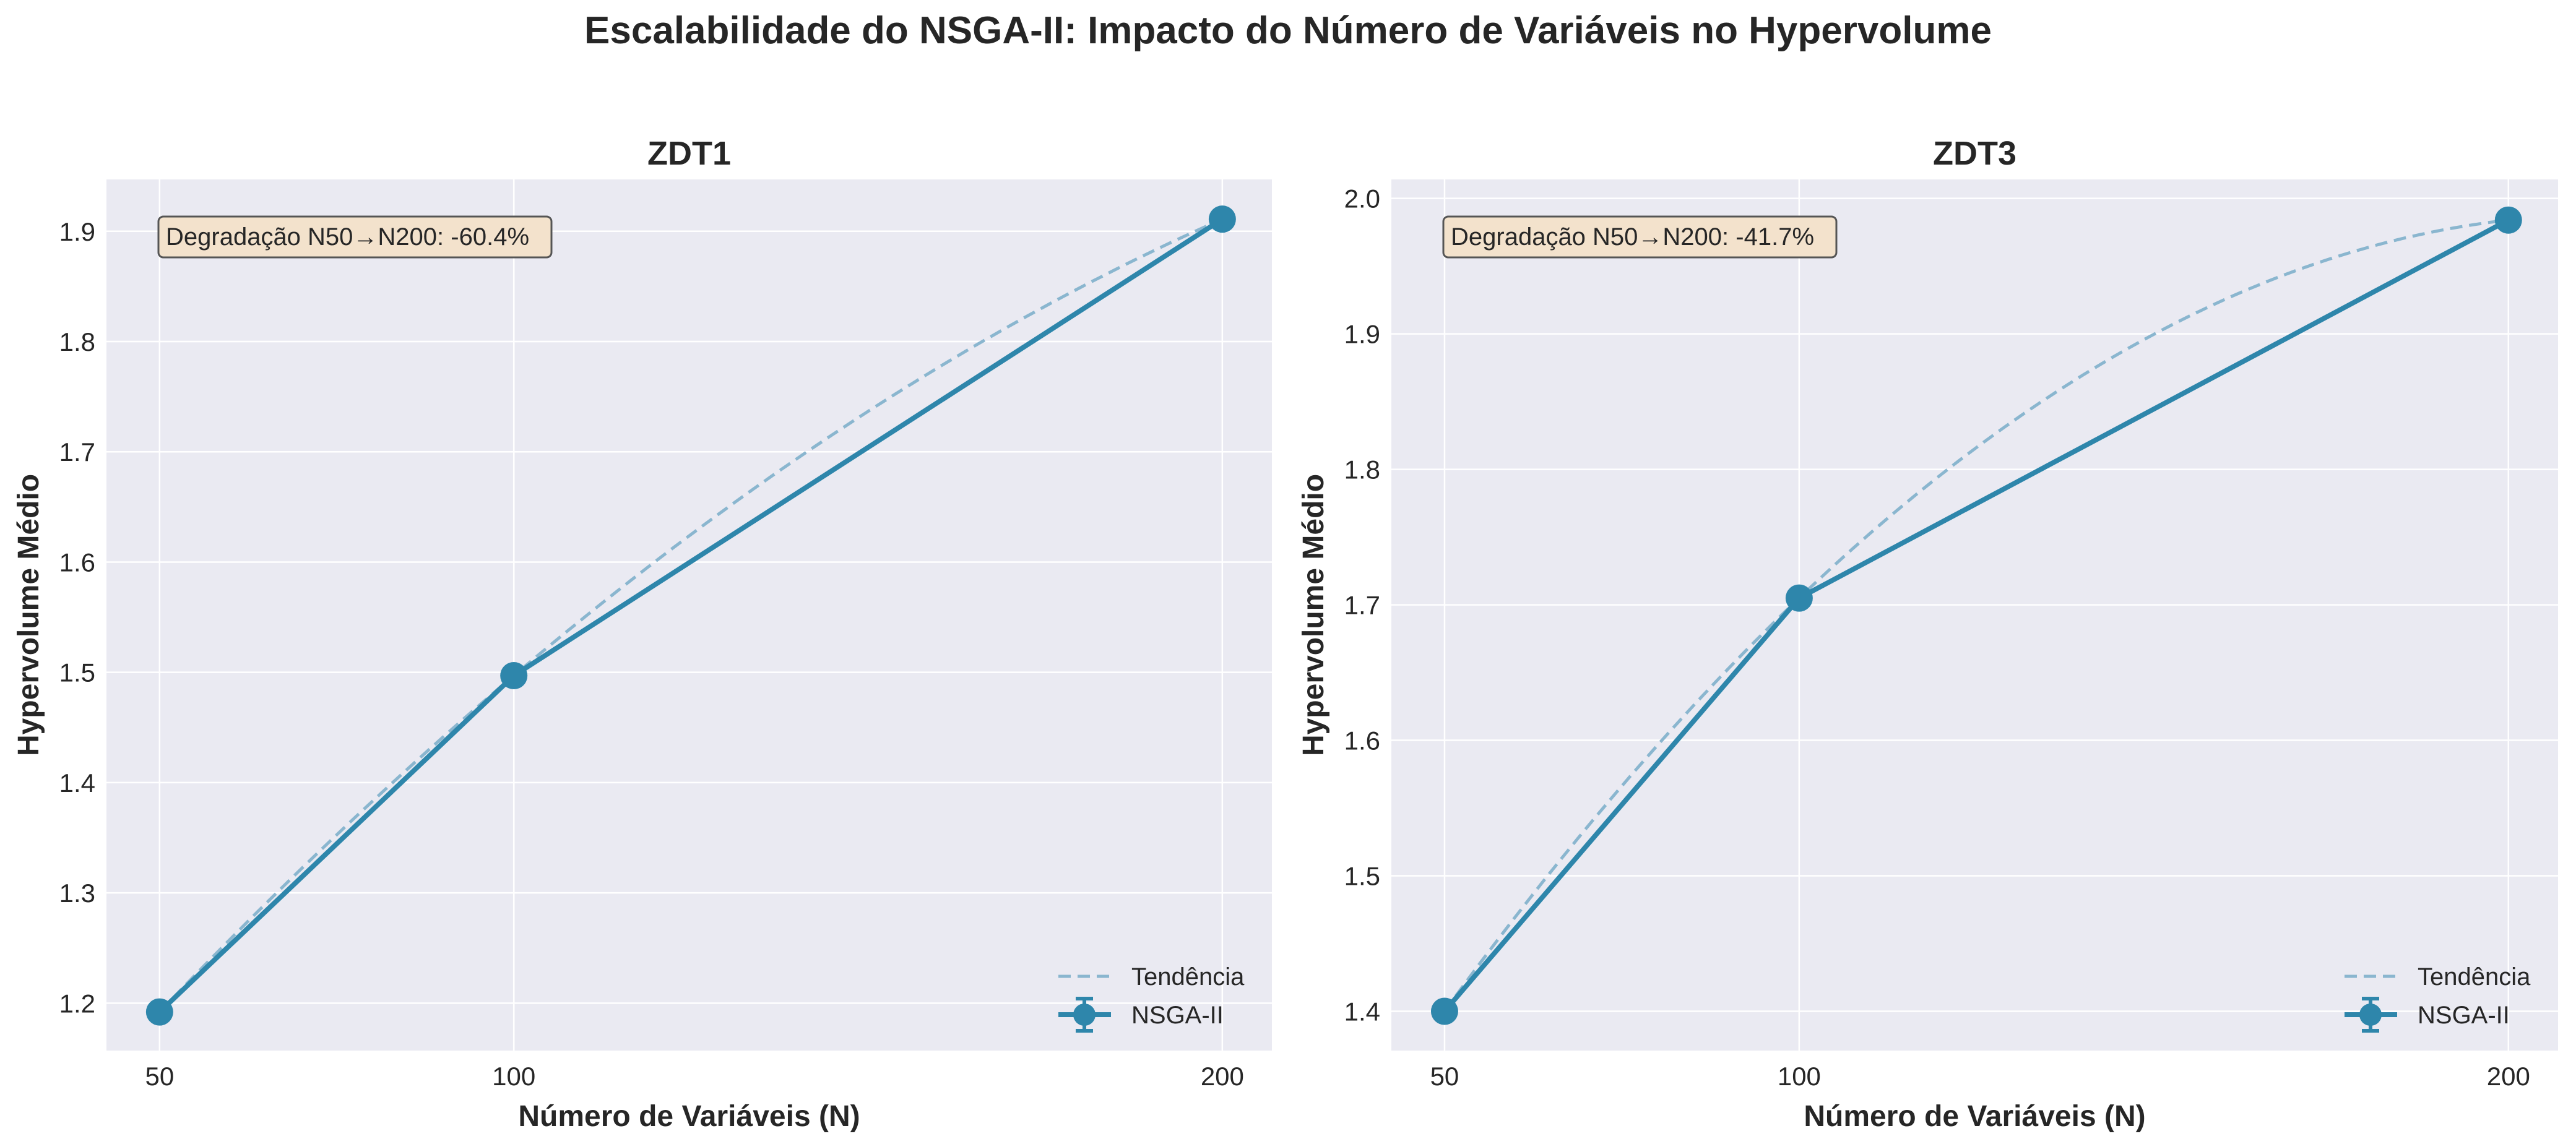 This screenshot has width=2576, height=1144. I want to click on panel-title: ZDT1, so click(689, 153).